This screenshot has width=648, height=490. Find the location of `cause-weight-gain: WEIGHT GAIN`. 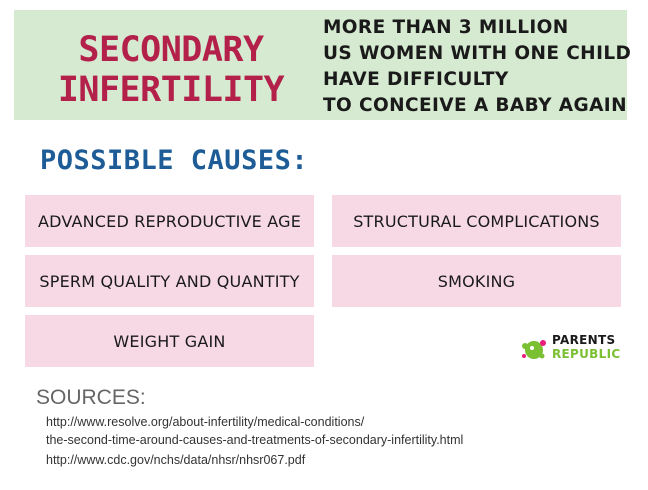

cause-weight-gain: WEIGHT GAIN is located at coordinates (169, 341).